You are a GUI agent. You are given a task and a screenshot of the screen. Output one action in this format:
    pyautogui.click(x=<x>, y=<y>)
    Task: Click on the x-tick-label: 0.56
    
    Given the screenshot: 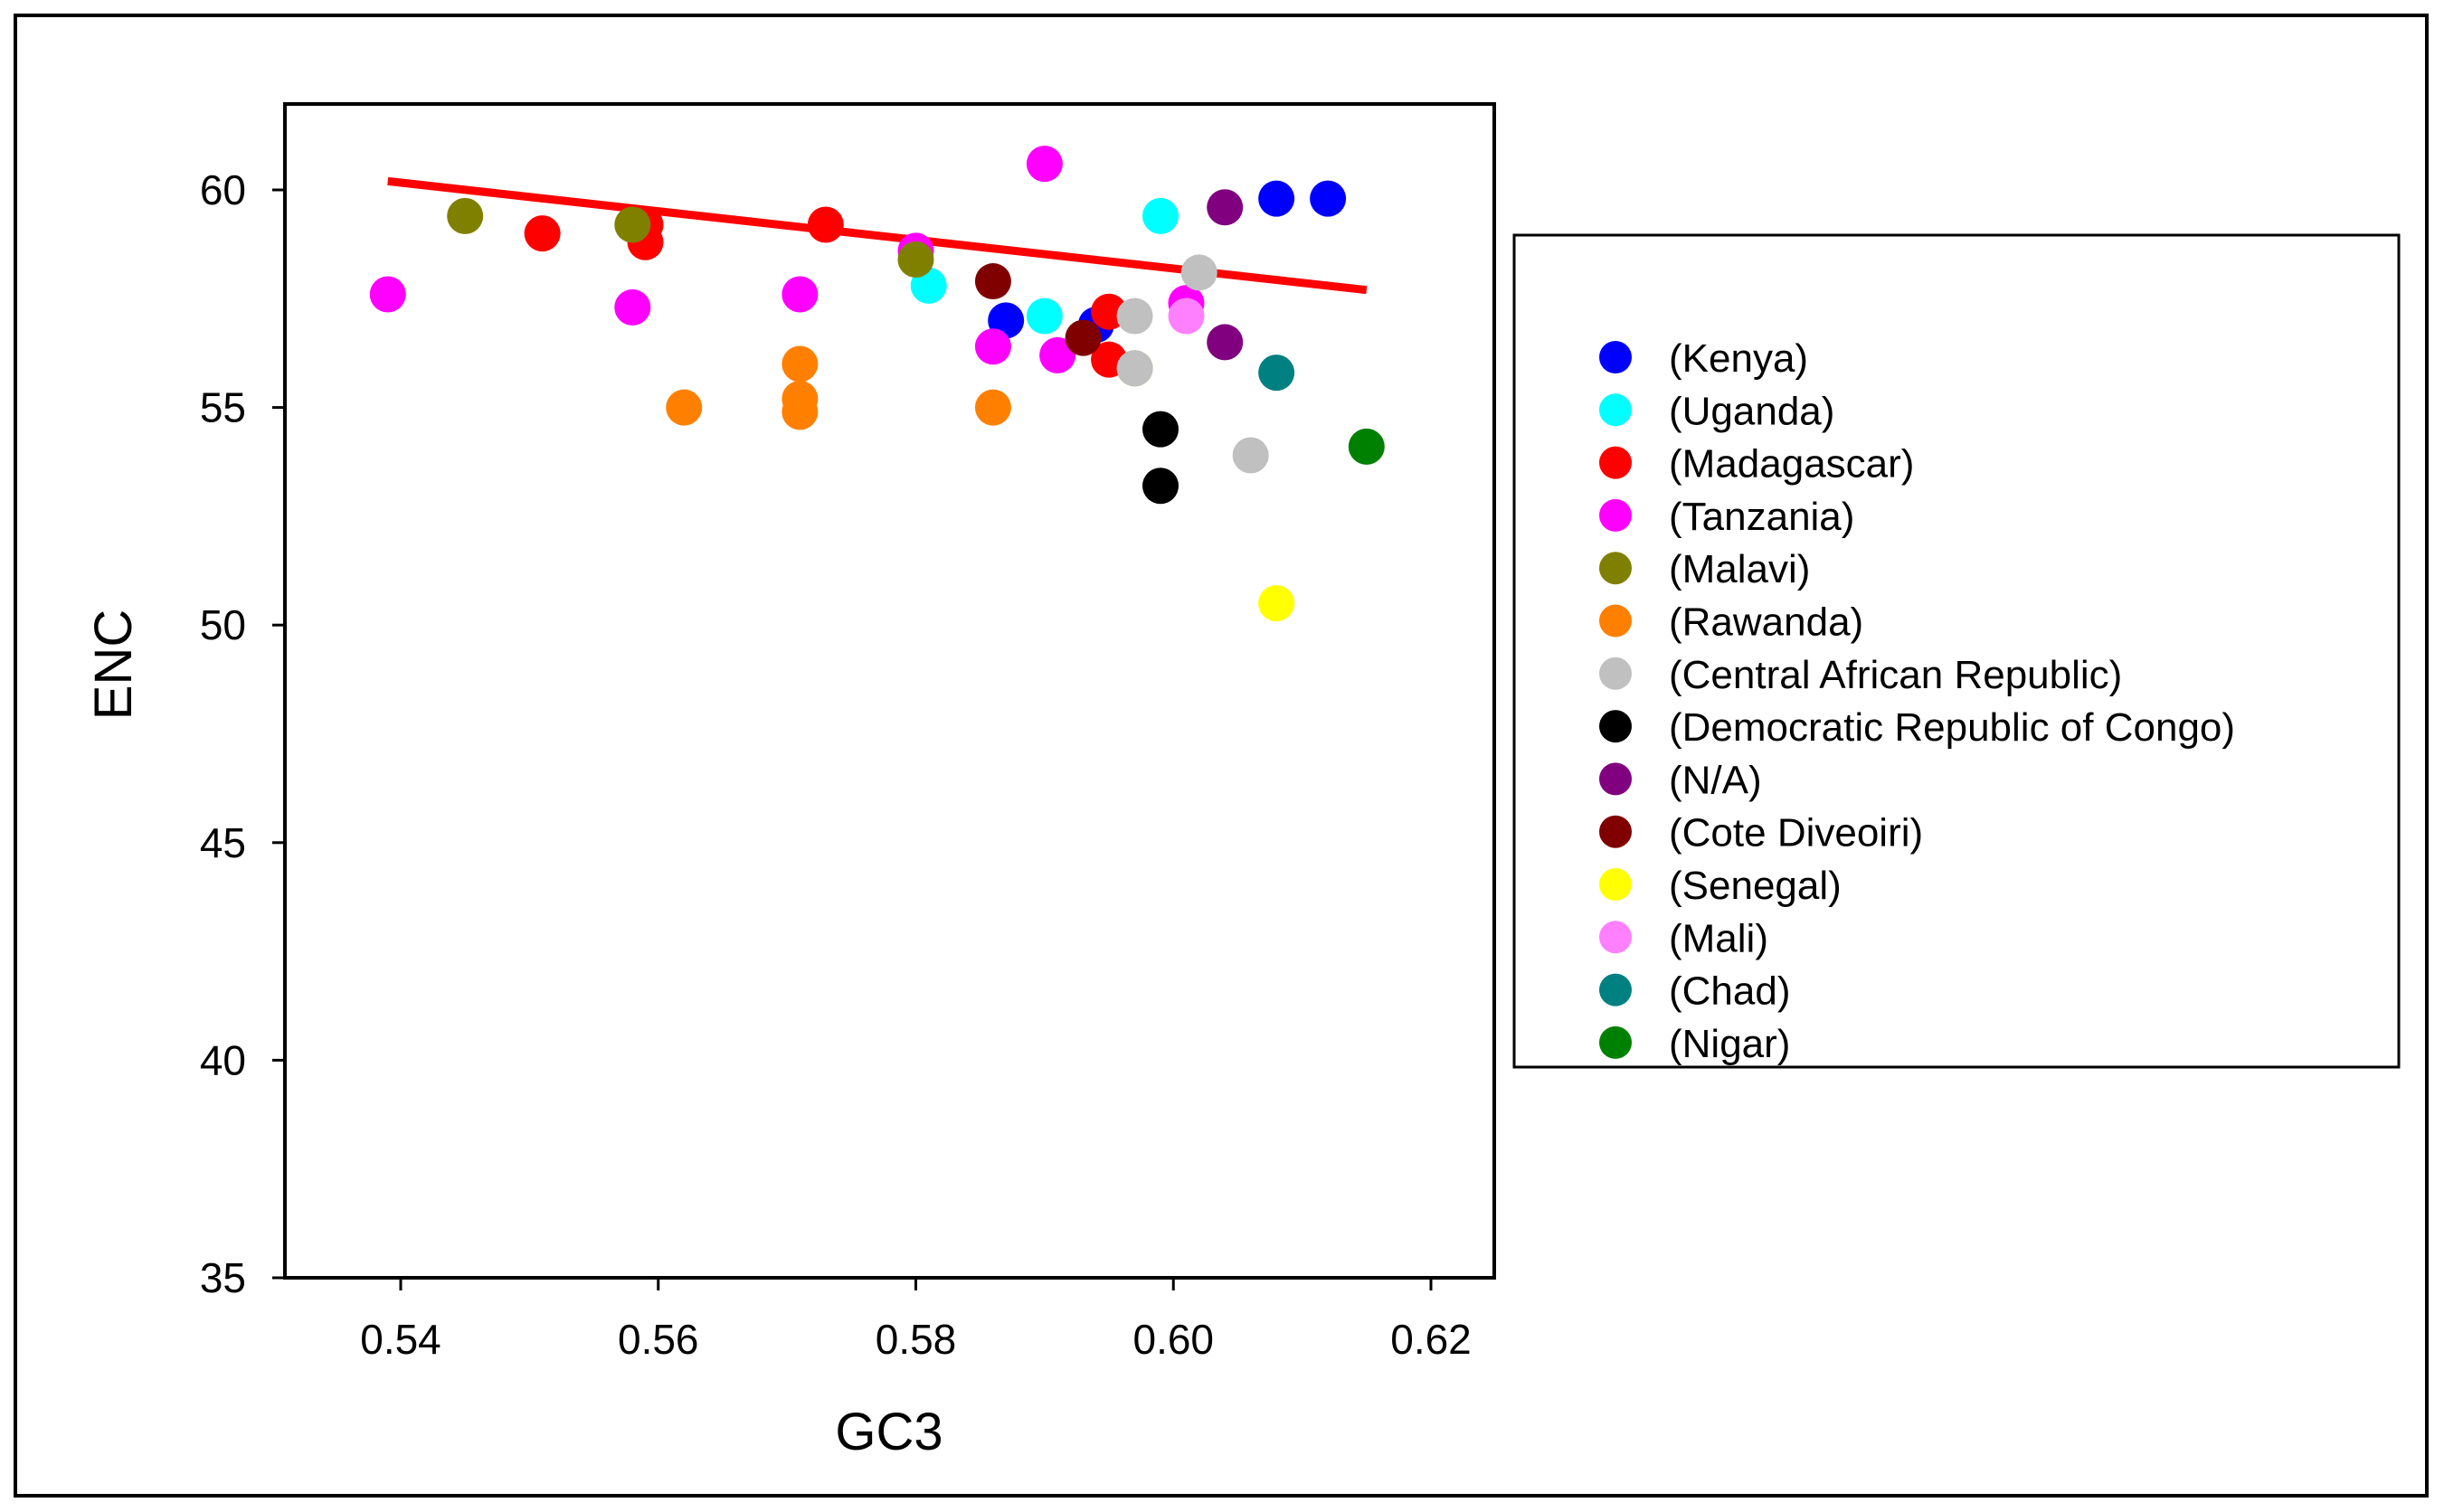 What is the action you would take?
    pyautogui.click(x=658, y=1339)
    